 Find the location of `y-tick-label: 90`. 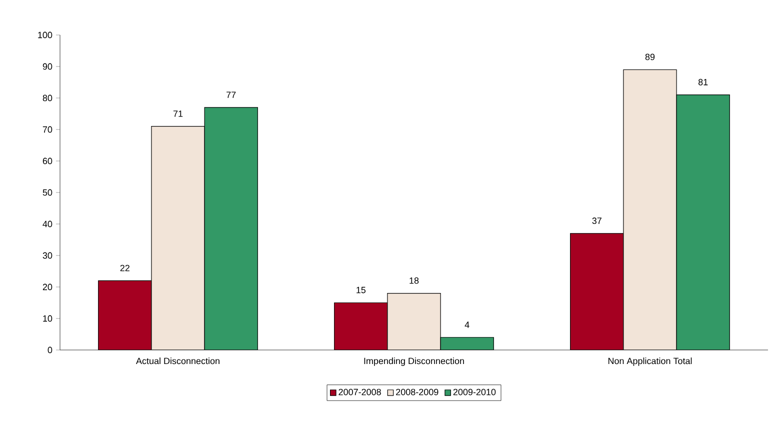

y-tick-label: 90 is located at coordinates (47, 66).